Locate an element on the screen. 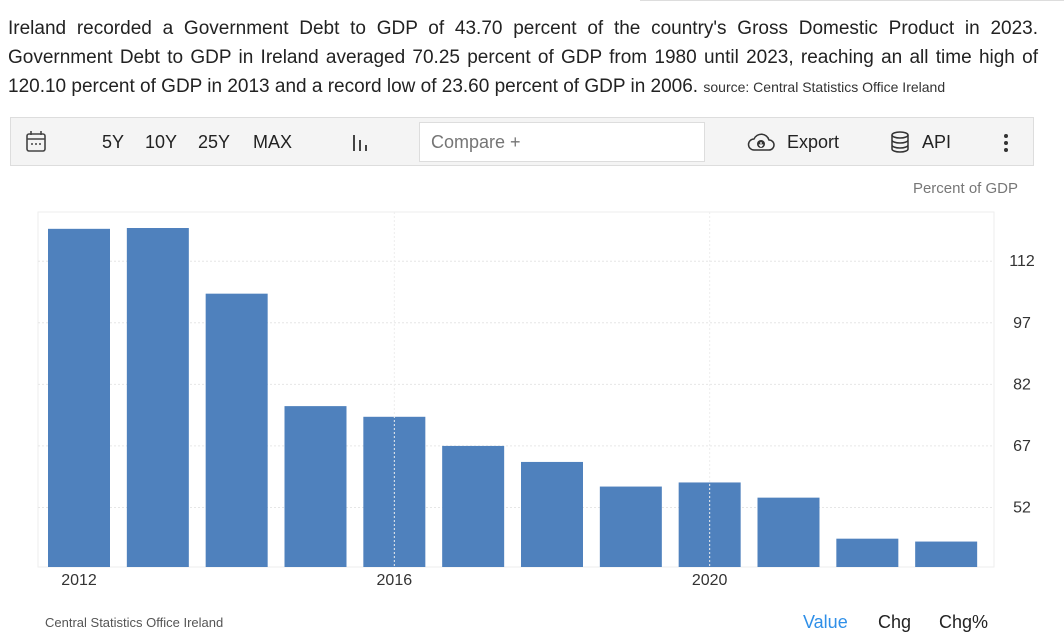 Image resolution: width=1064 pixels, height=643 pixels. bar-2021 is located at coordinates (788, 532).